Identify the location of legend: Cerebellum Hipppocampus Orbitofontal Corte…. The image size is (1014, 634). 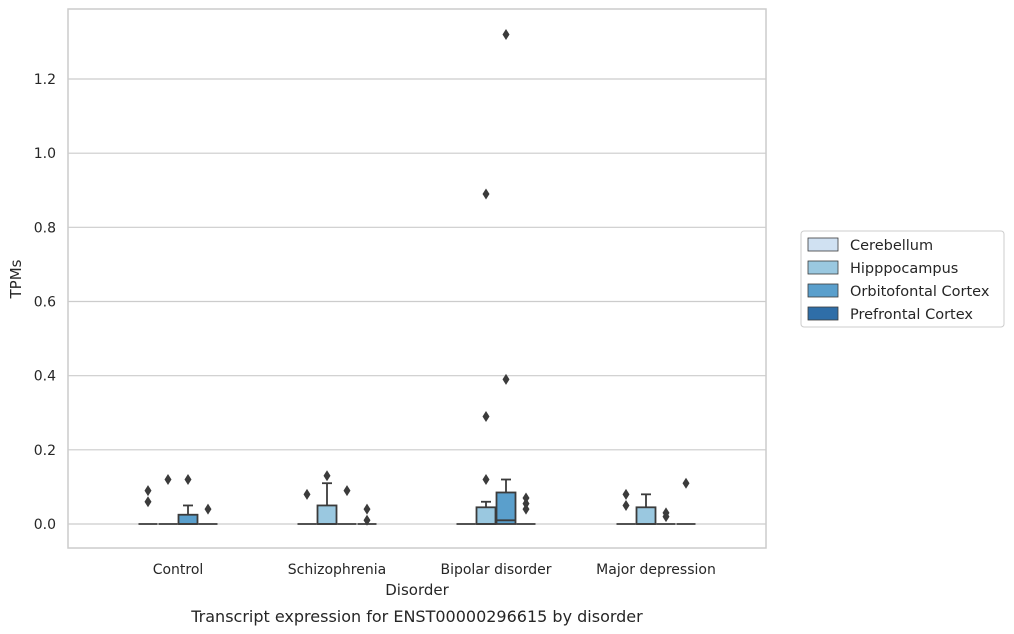
(902, 279).